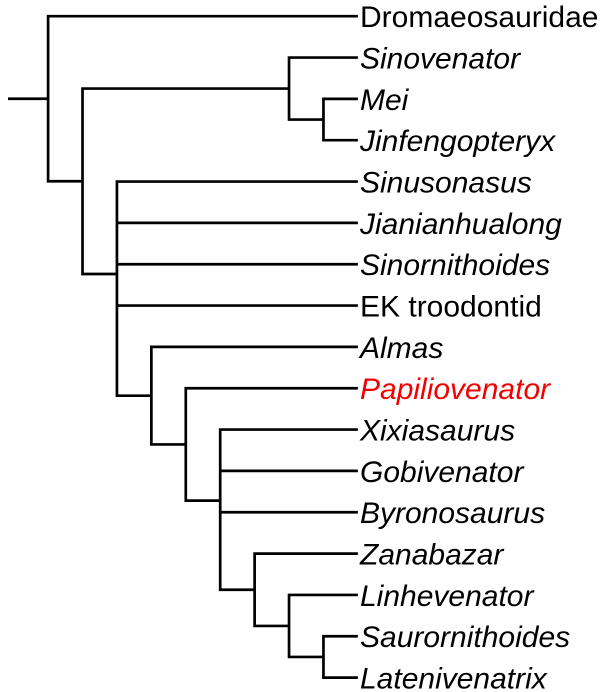 This screenshot has height=692, width=600. Describe the element at coordinates (455, 389) in the screenshot. I see `svg-text: Papiliovenator` at that location.